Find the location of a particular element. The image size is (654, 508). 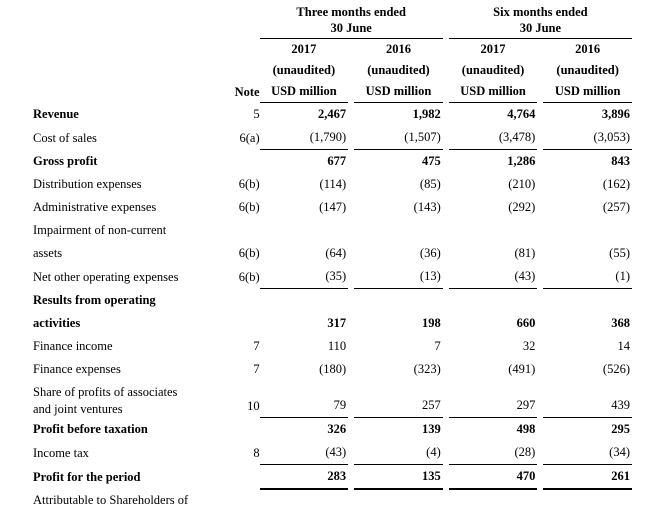

row-value-col3: (3,478) is located at coordinates (493, 138).